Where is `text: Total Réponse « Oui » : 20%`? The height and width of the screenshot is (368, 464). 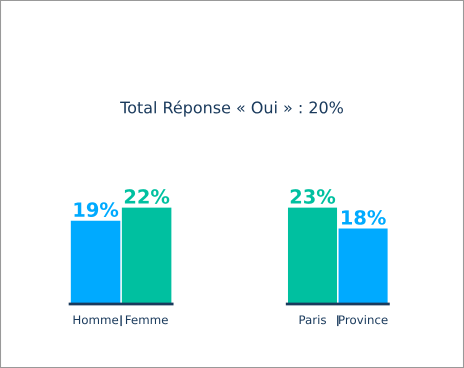
text: Total Réponse « Oui » : 20% is located at coordinates (231, 108).